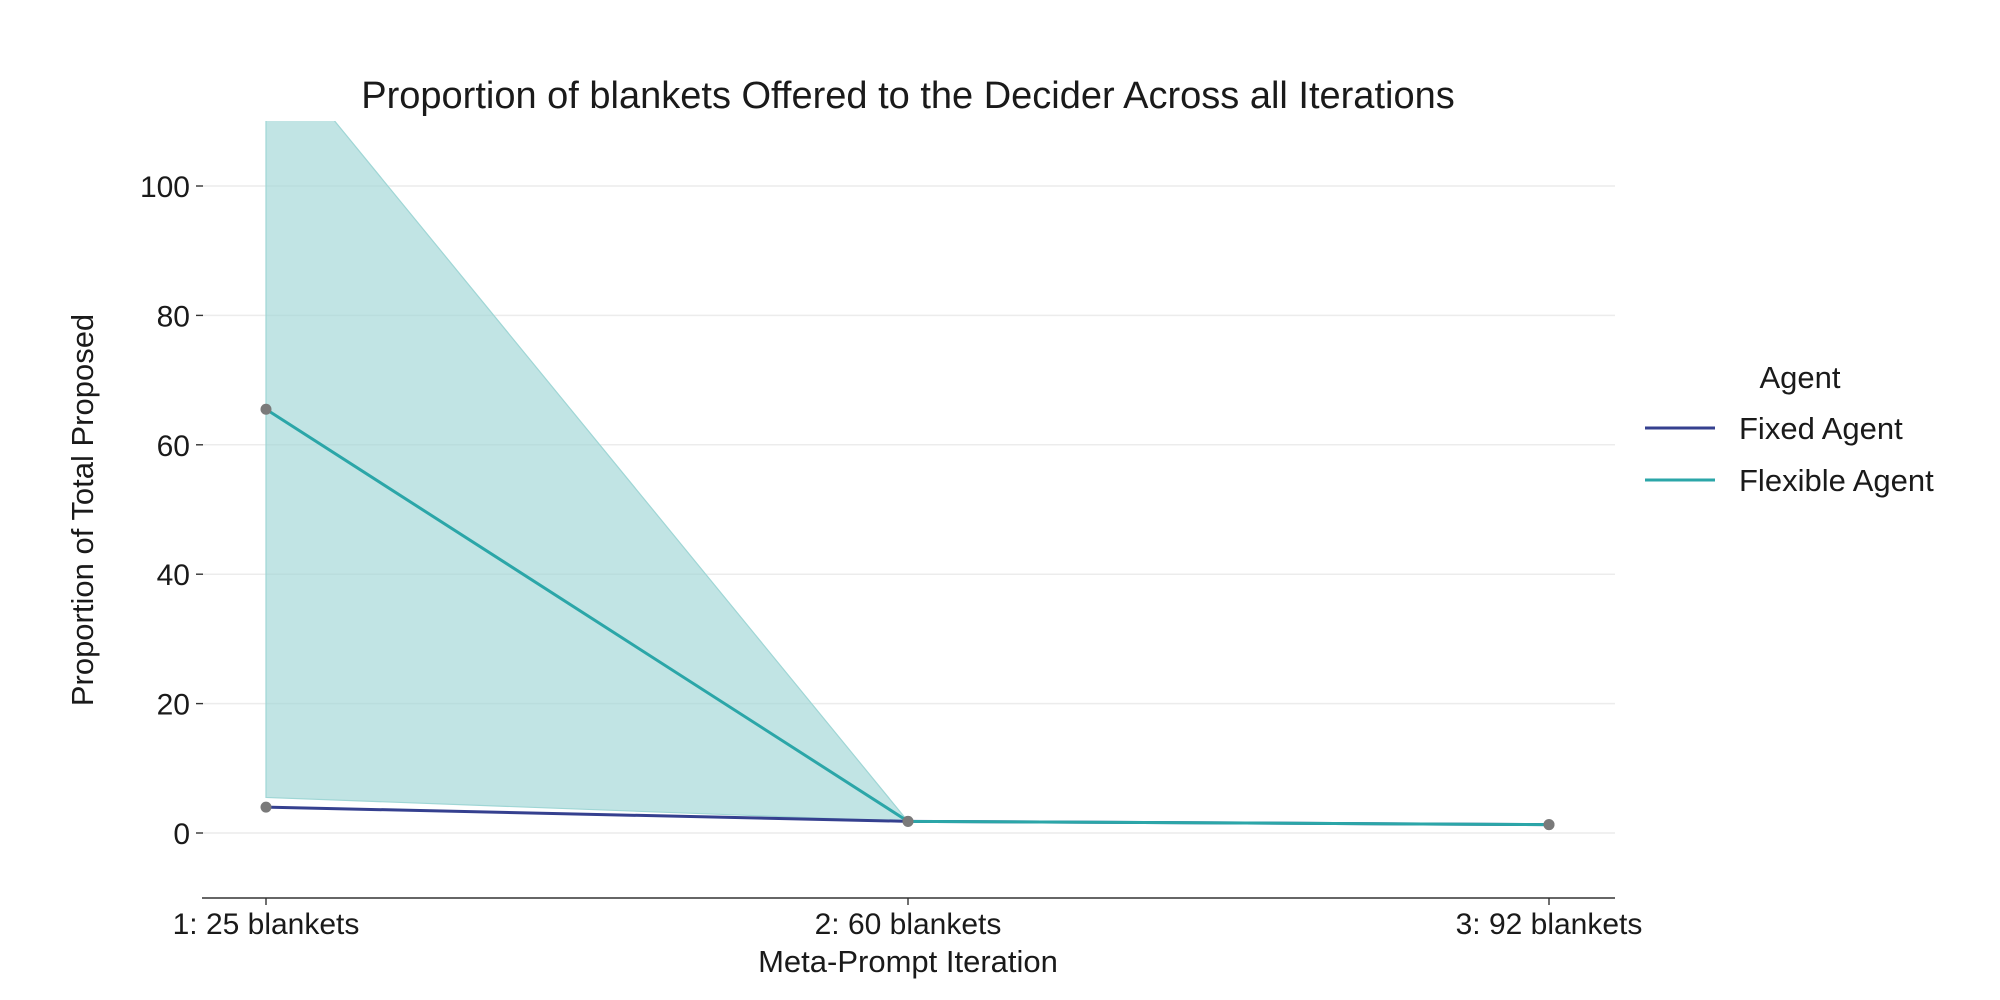  Describe the element at coordinates (908, 924) in the screenshot. I see `x-tick-label-2: 2: 60 blankets` at that location.